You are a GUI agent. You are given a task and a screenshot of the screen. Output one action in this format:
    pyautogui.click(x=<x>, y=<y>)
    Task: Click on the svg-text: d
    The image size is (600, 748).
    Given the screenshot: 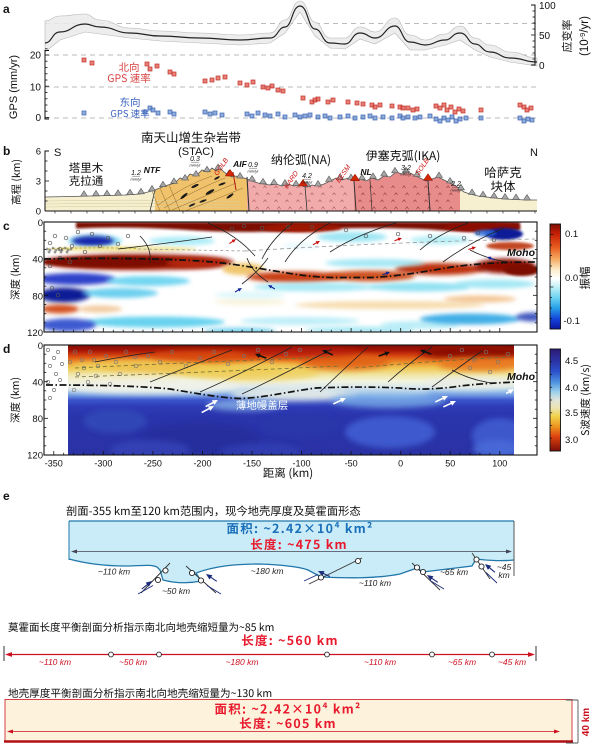 What is the action you would take?
    pyautogui.click(x=6, y=349)
    